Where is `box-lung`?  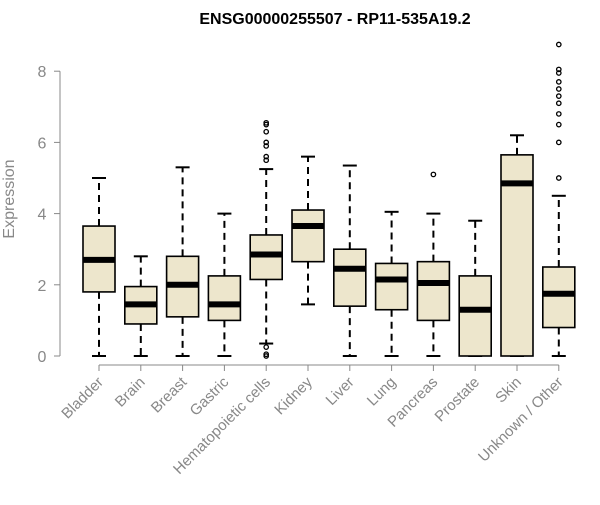
box-lung is located at coordinates (391, 283).